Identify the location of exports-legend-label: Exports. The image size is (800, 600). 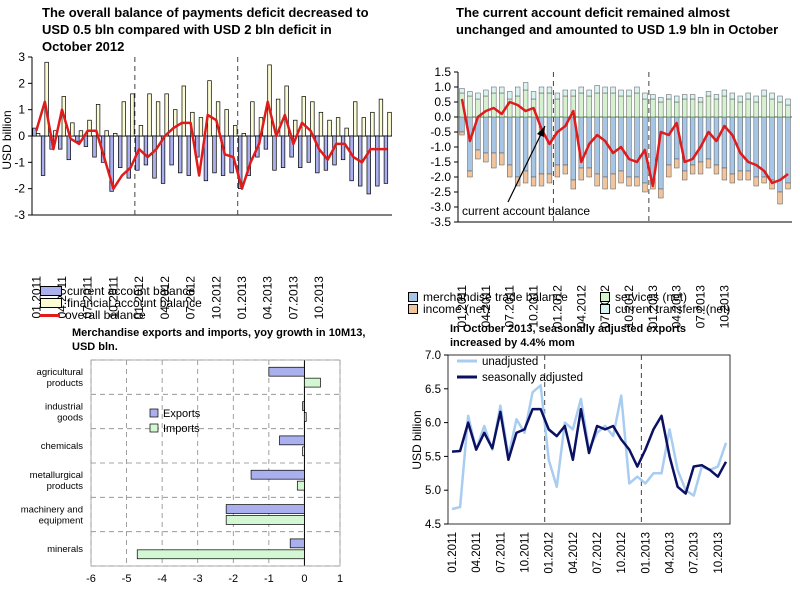
(182, 414).